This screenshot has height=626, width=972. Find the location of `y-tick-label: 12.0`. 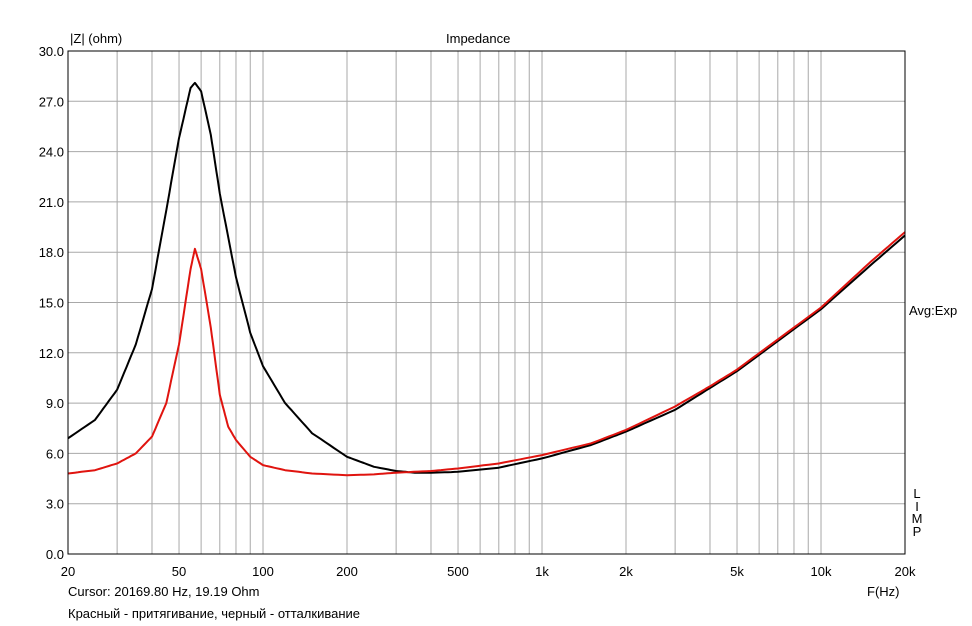

y-tick-label: 12.0 is located at coordinates (51, 353).